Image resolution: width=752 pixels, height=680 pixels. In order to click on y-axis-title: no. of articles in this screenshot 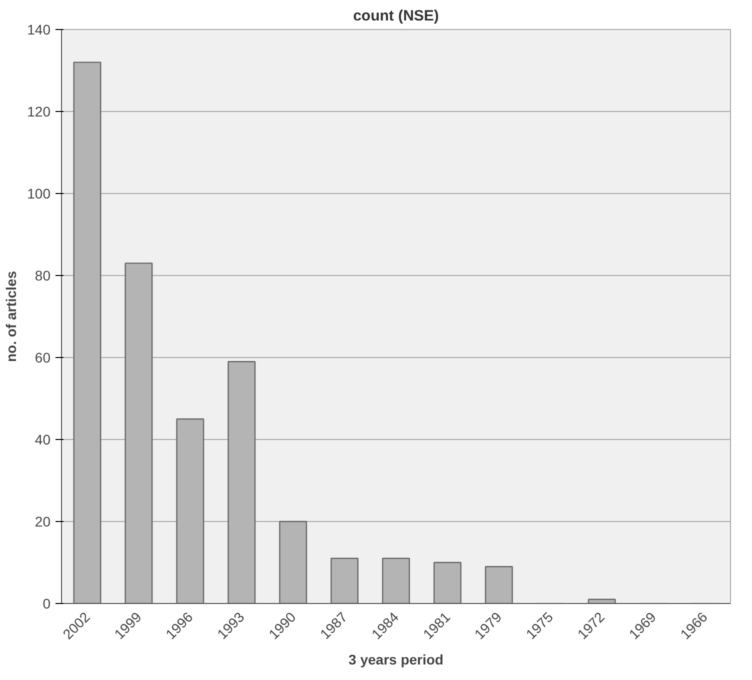, I will do `click(11, 316)`.